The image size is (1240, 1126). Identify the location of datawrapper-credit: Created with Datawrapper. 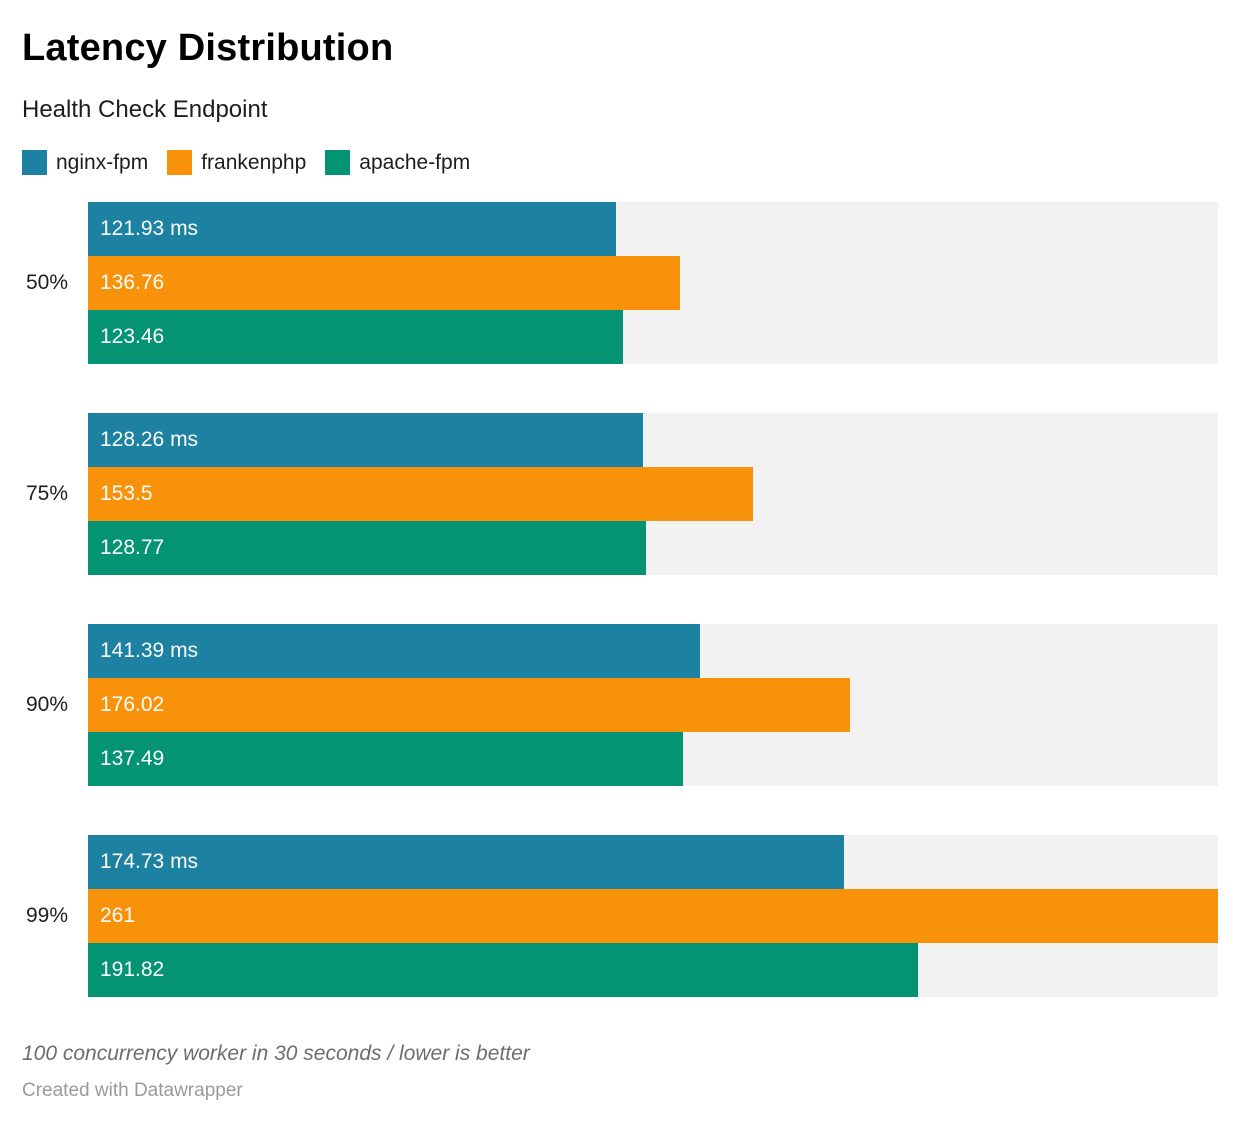
(132, 1090).